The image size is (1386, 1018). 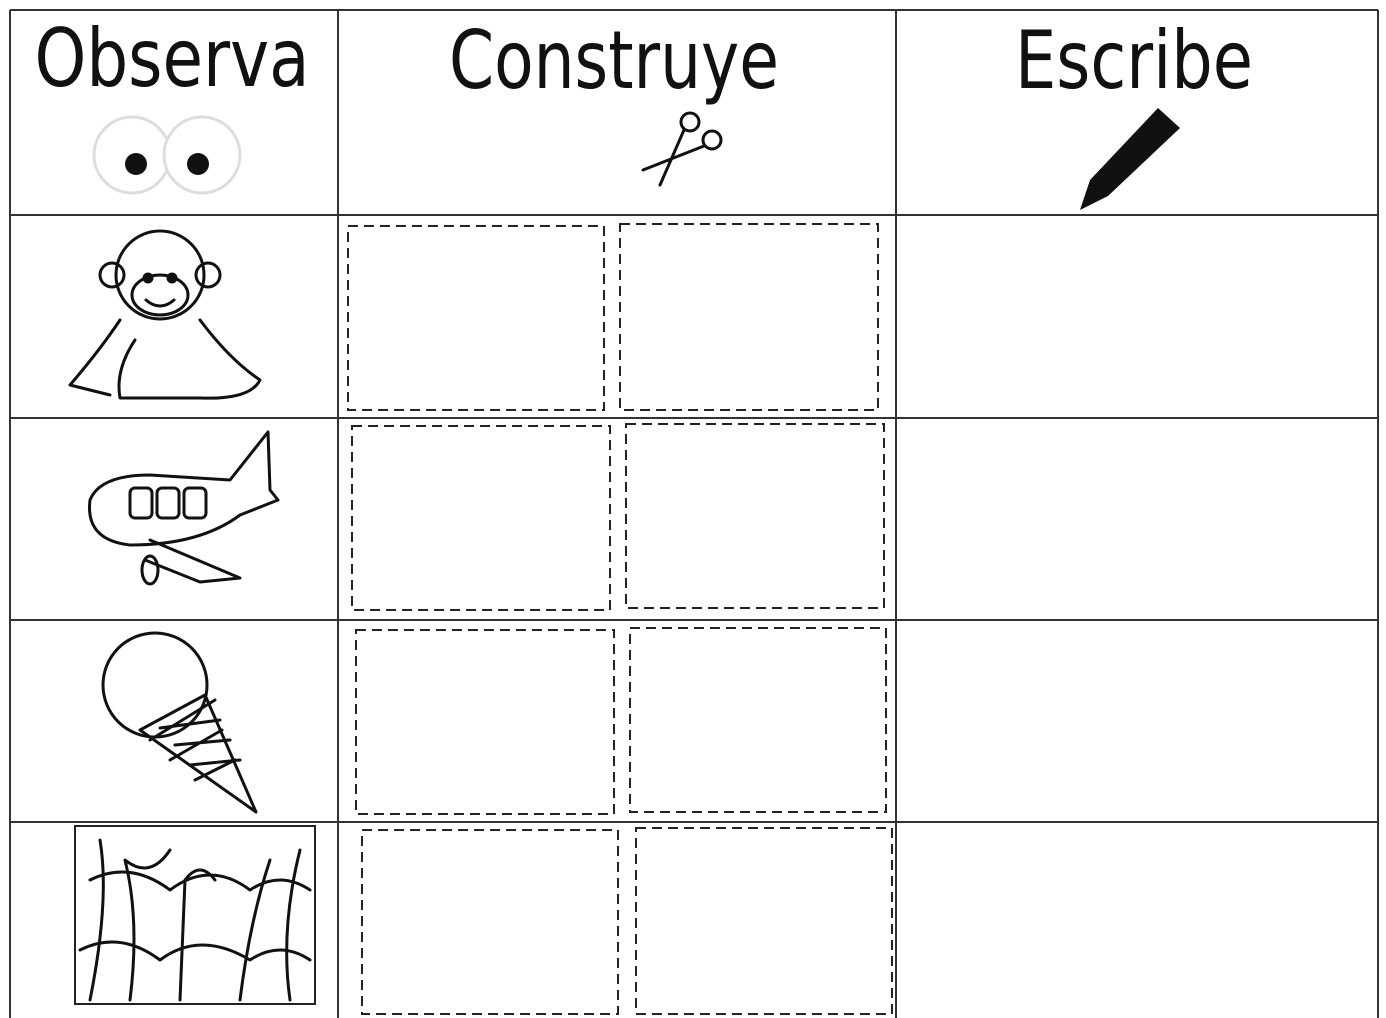 I want to click on jungle-picture, so click(x=195, y=915).